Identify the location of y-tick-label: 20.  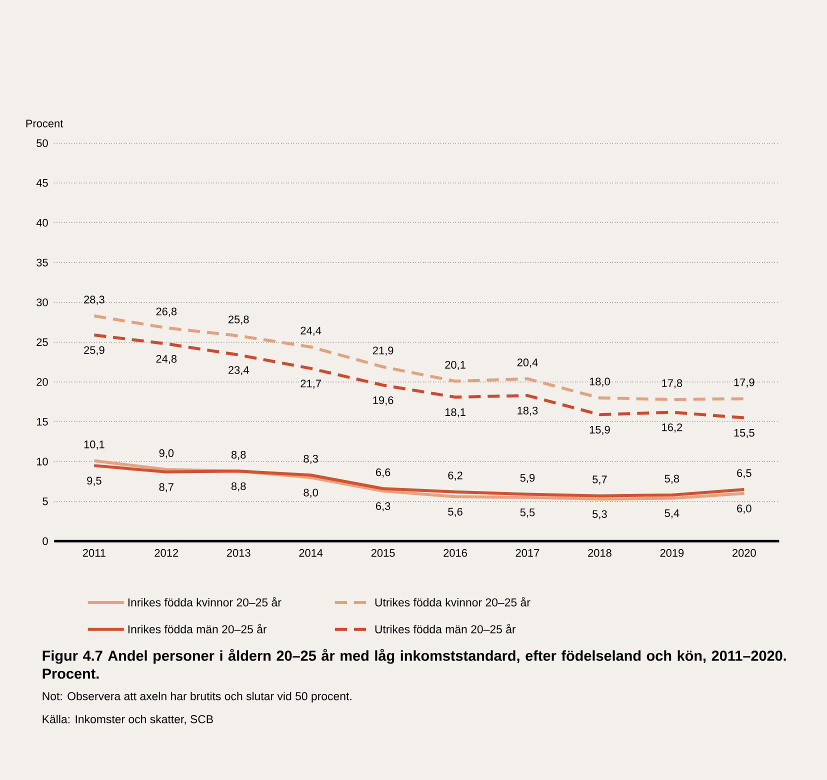
(42, 382).